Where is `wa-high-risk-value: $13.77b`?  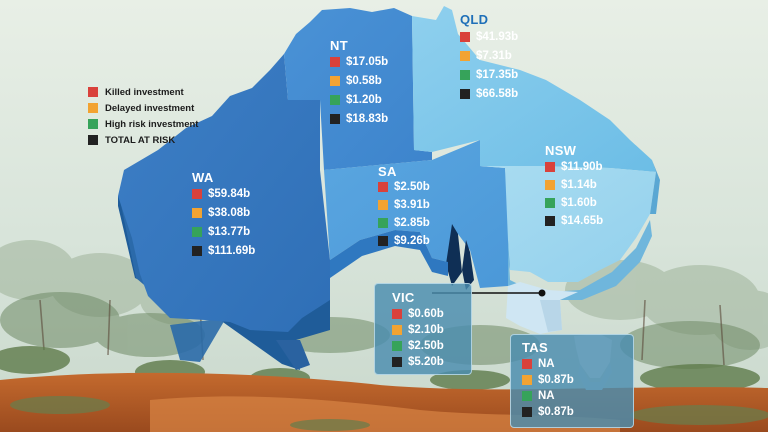 wa-high-risk-value: $13.77b is located at coordinates (229, 232).